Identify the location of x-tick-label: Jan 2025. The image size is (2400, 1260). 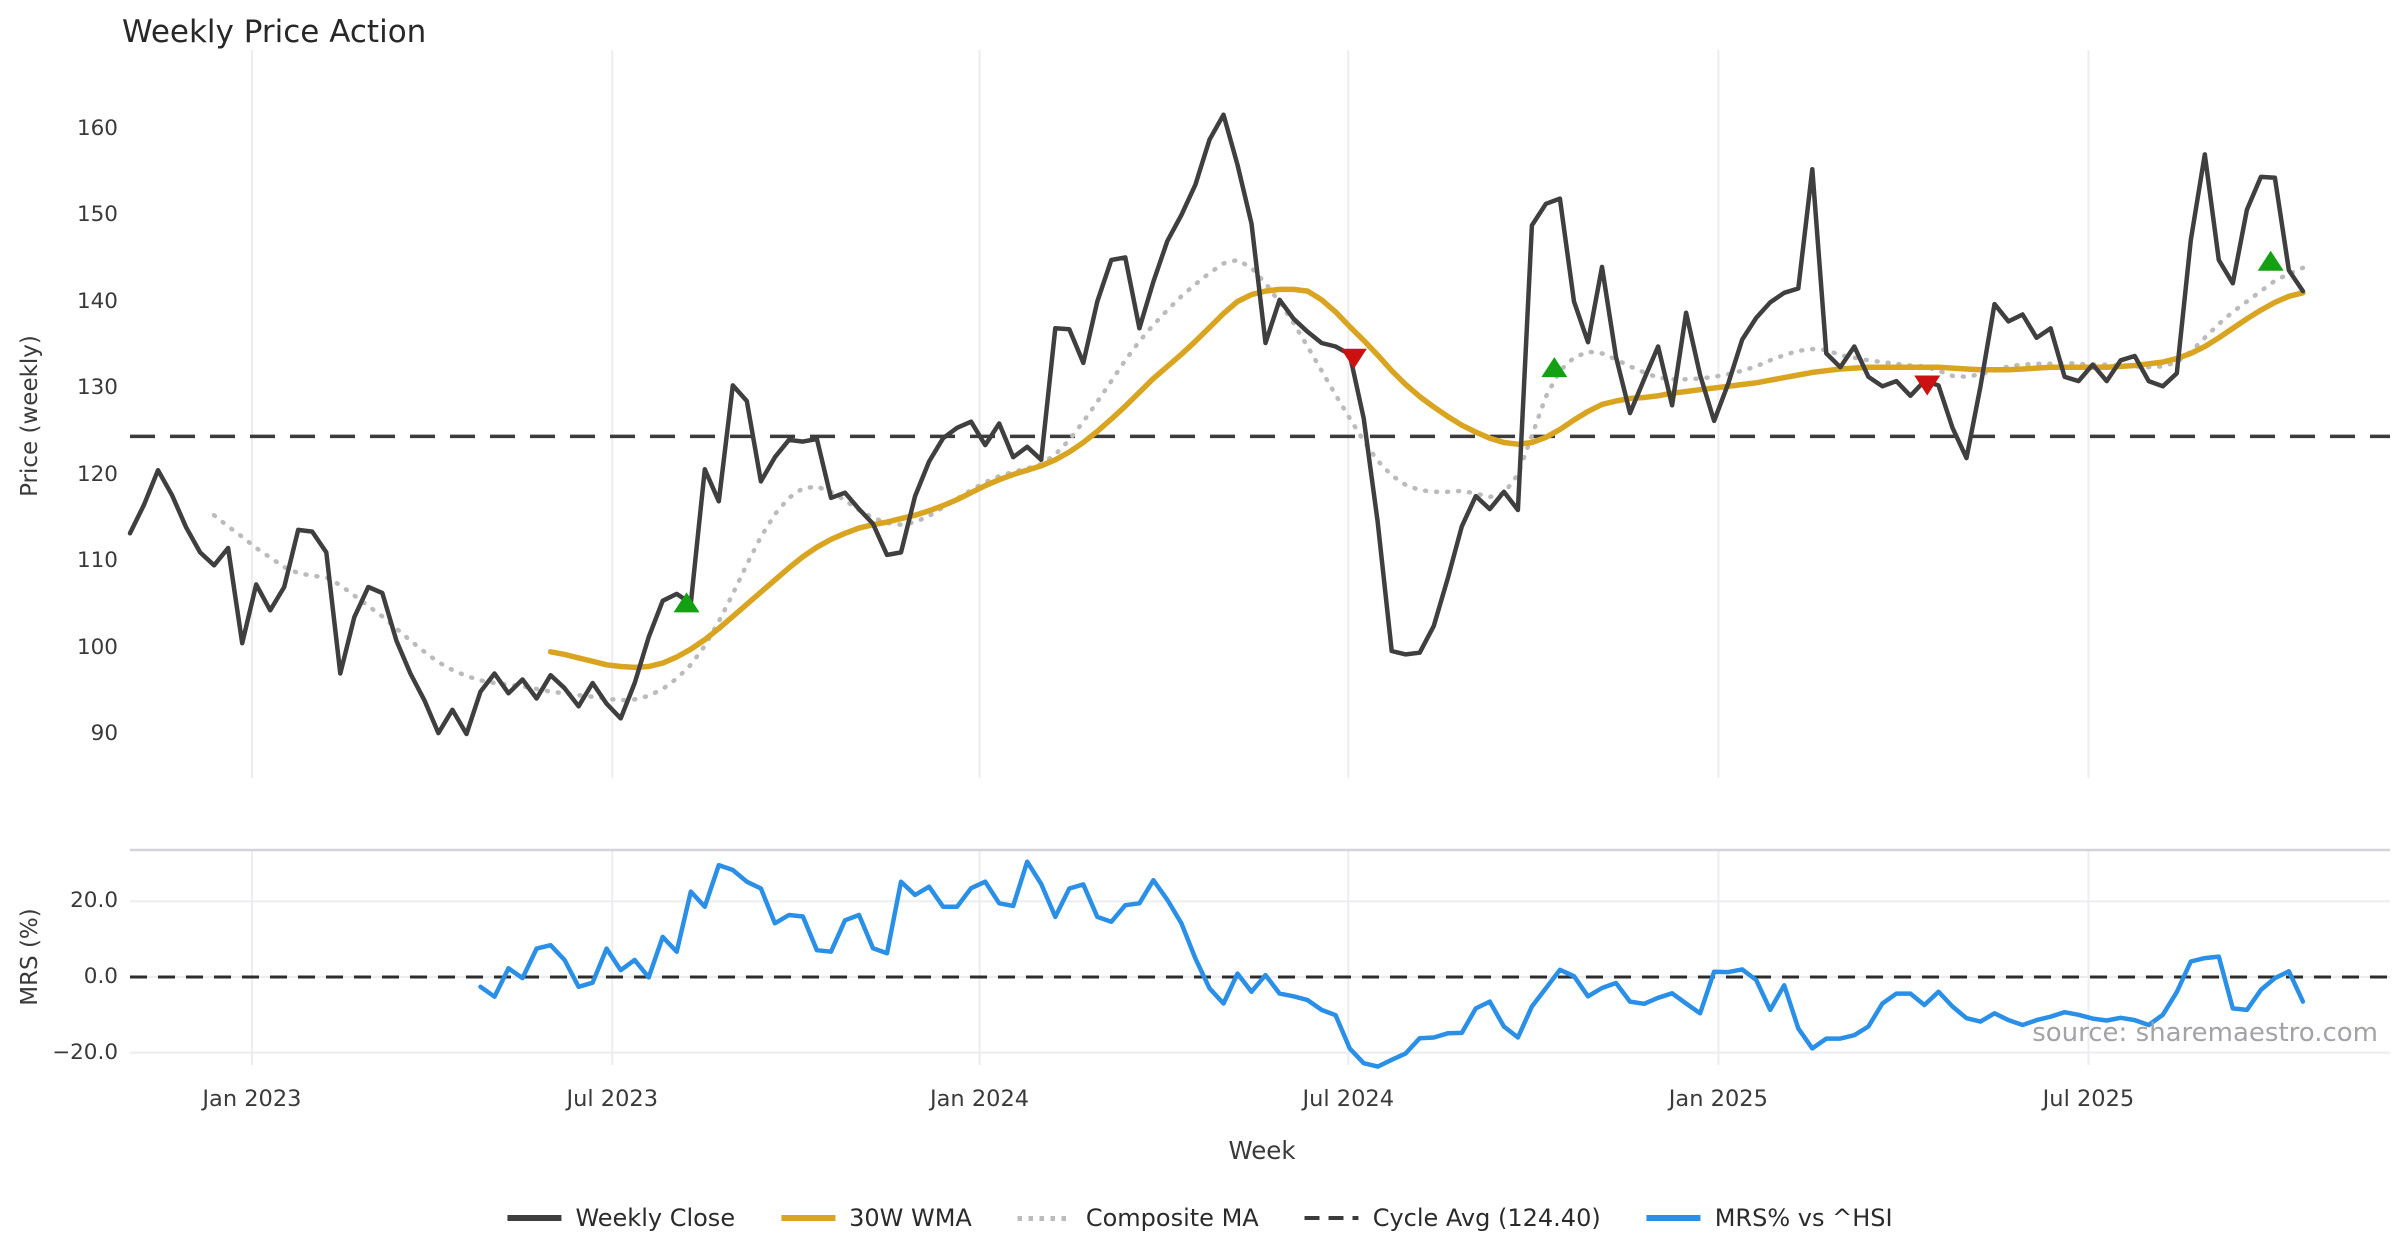
(1718, 1099).